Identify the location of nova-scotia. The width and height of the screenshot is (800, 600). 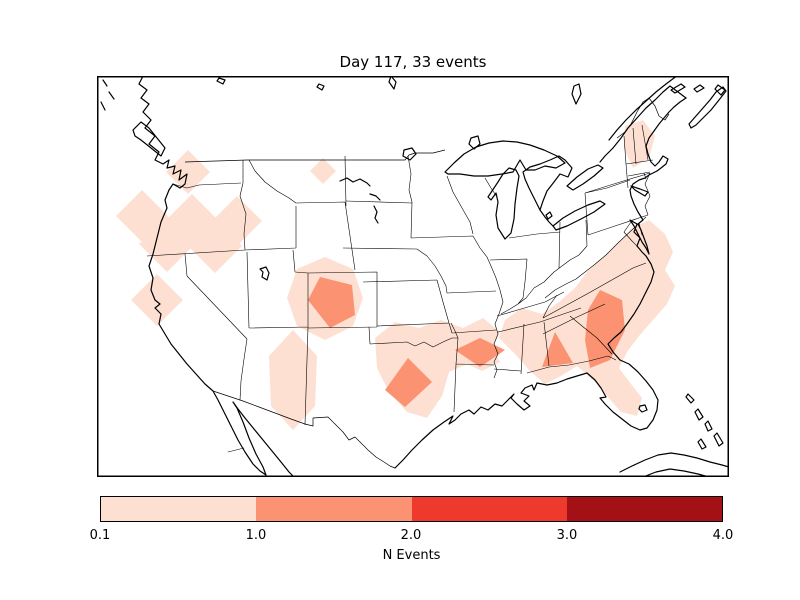
(707, 106).